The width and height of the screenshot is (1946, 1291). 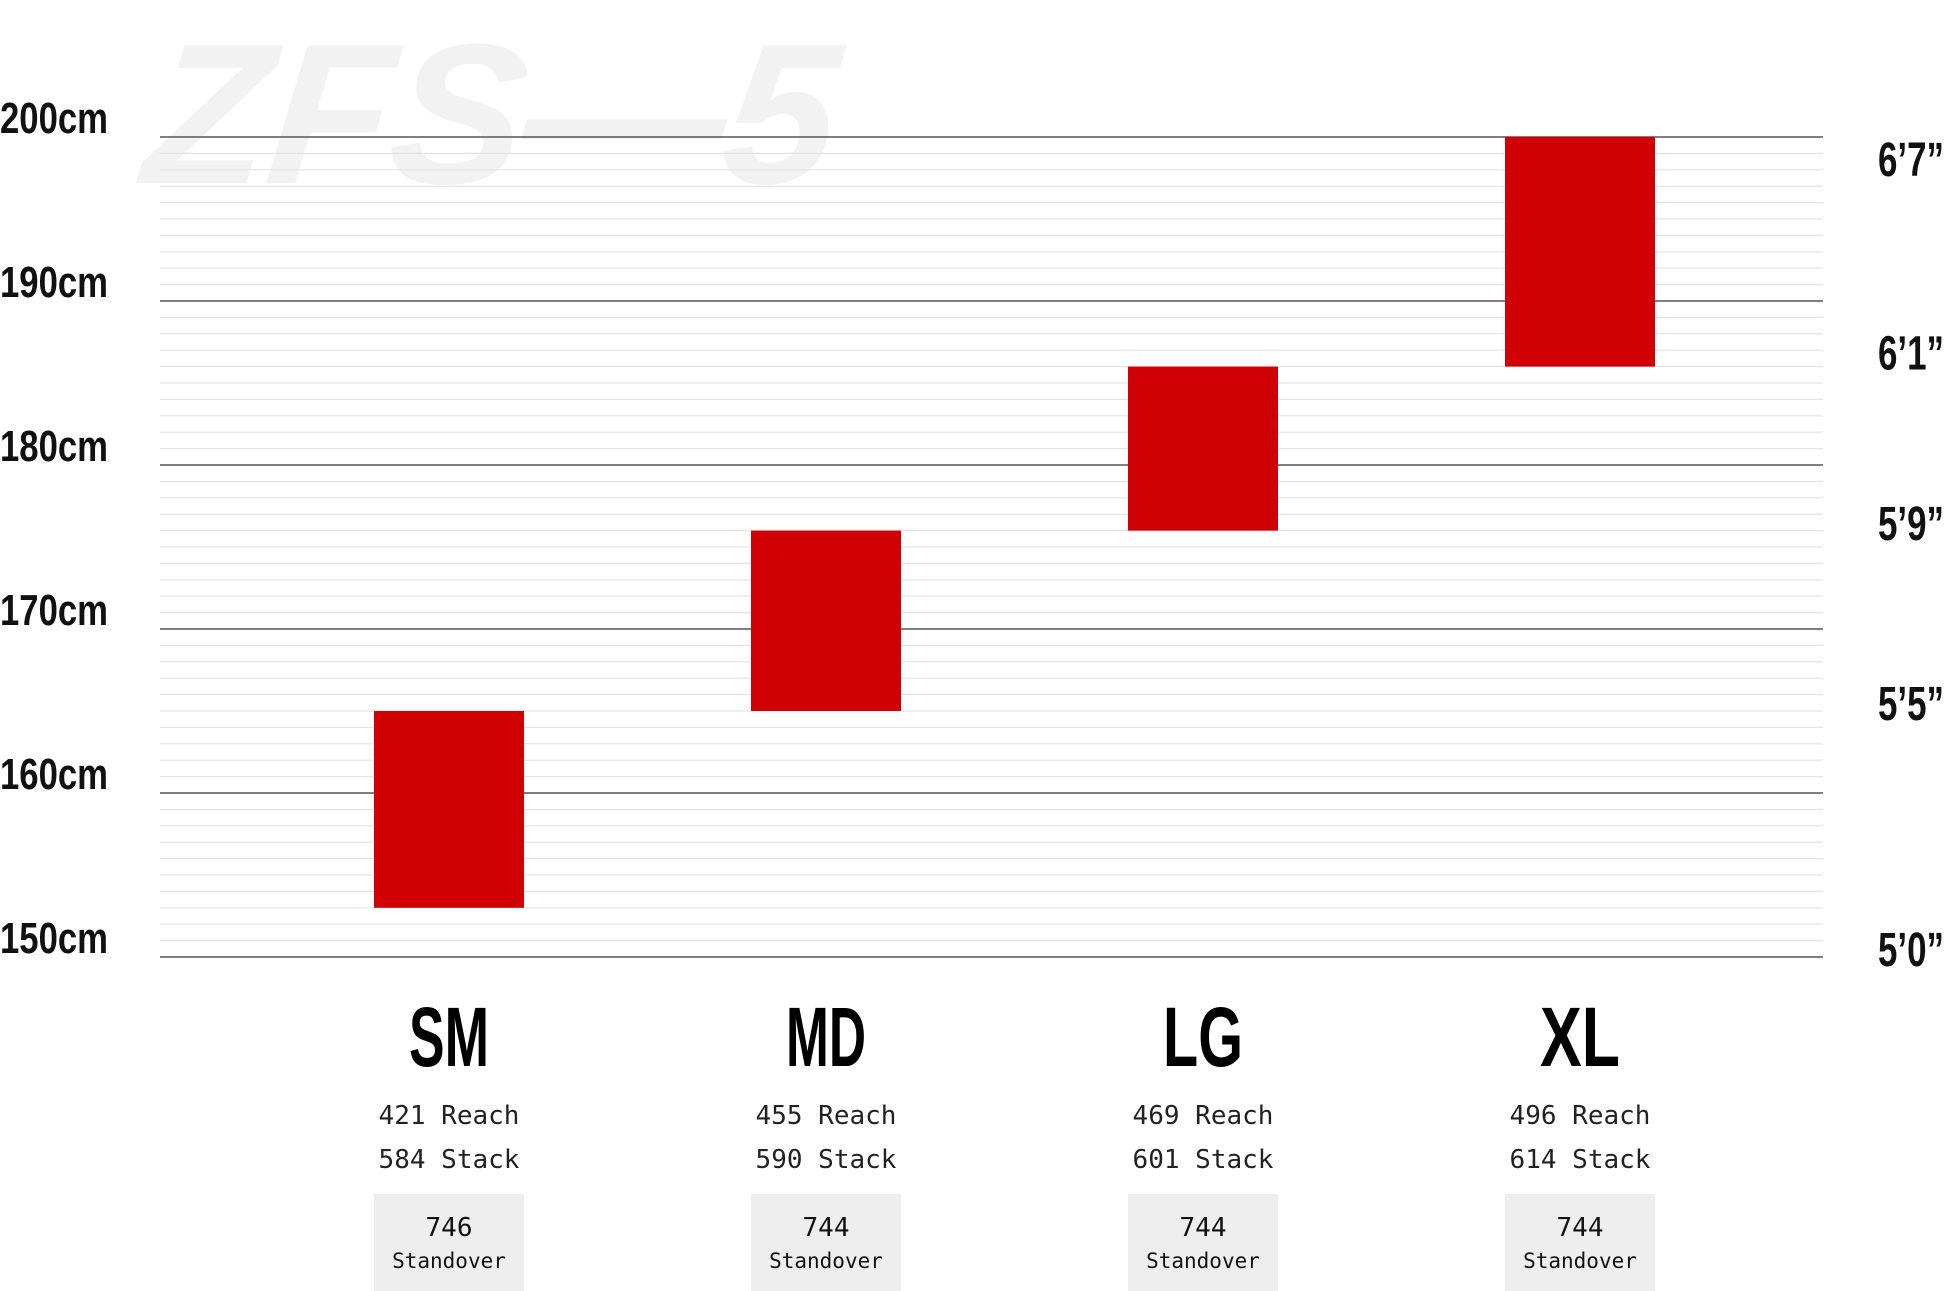 What do you see at coordinates (1580, 1116) in the screenshot?
I see `reach-text: 496 Reach` at bounding box center [1580, 1116].